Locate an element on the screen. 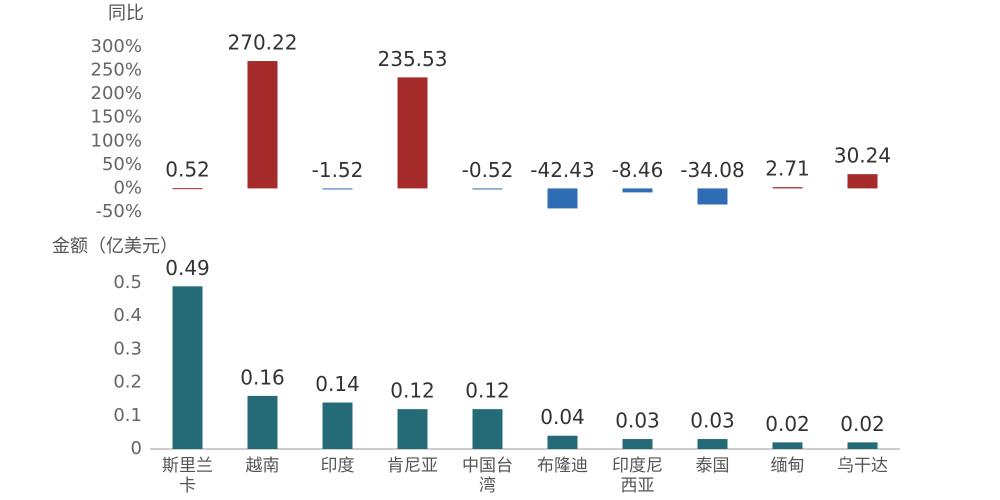 Image resolution: width=1000 pixels, height=500 pixels. x-tick-label: 越南 is located at coordinates (263, 466).